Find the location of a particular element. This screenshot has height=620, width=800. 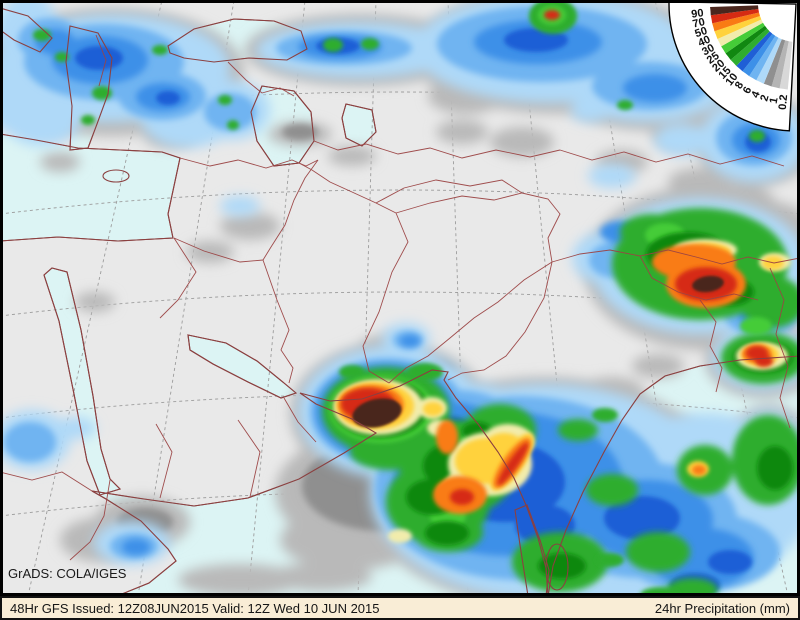

legend-tick-label: 40 is located at coordinates (704, 42).